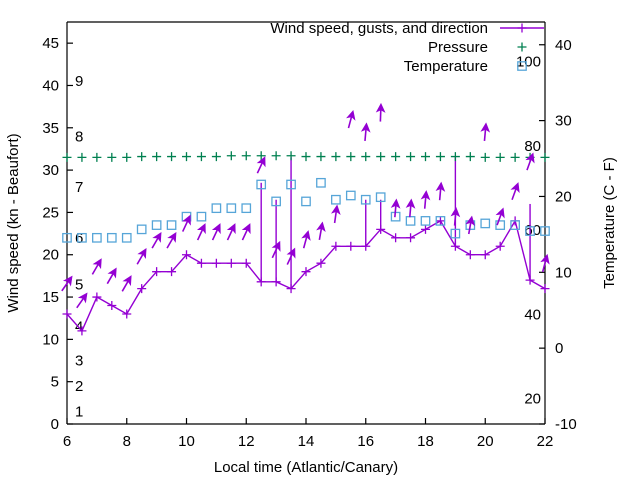 Image resolution: width=640 pixels, height=480 pixels. Describe the element at coordinates (55, 424) in the screenshot. I see `y-tick-label: 0` at that location.